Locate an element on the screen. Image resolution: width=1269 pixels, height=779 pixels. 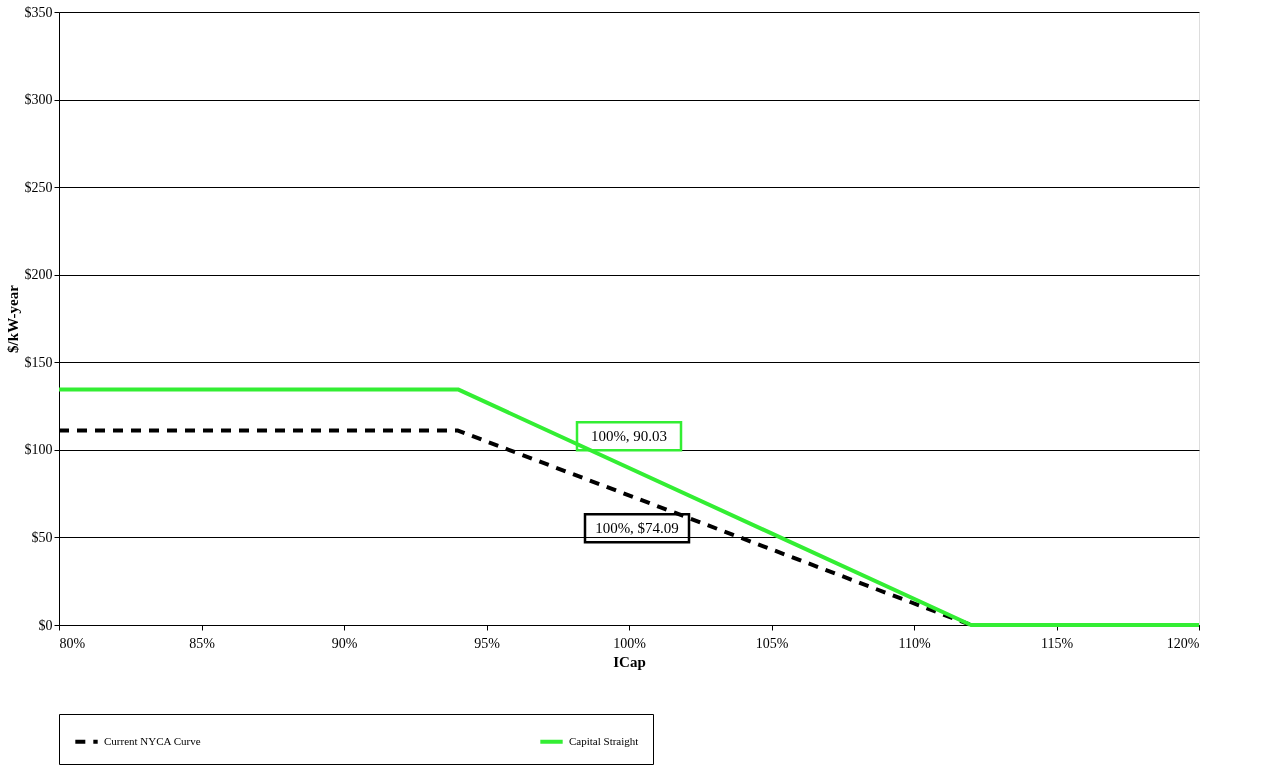
x-tick-label: 100% is located at coordinates (630, 643).